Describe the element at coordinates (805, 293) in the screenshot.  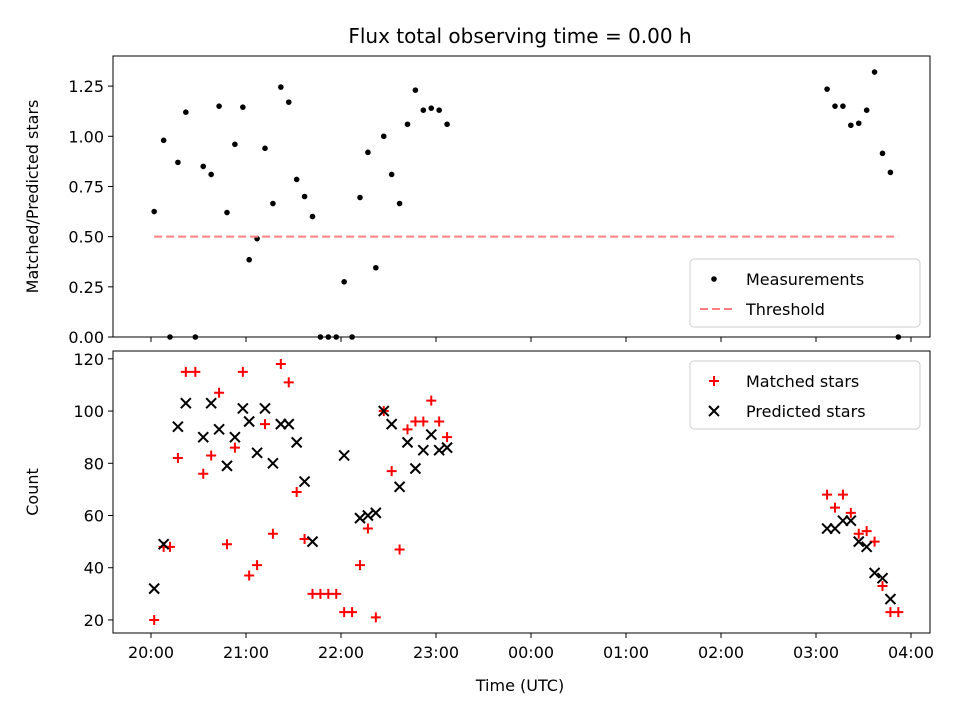
I see `legend-box` at that location.